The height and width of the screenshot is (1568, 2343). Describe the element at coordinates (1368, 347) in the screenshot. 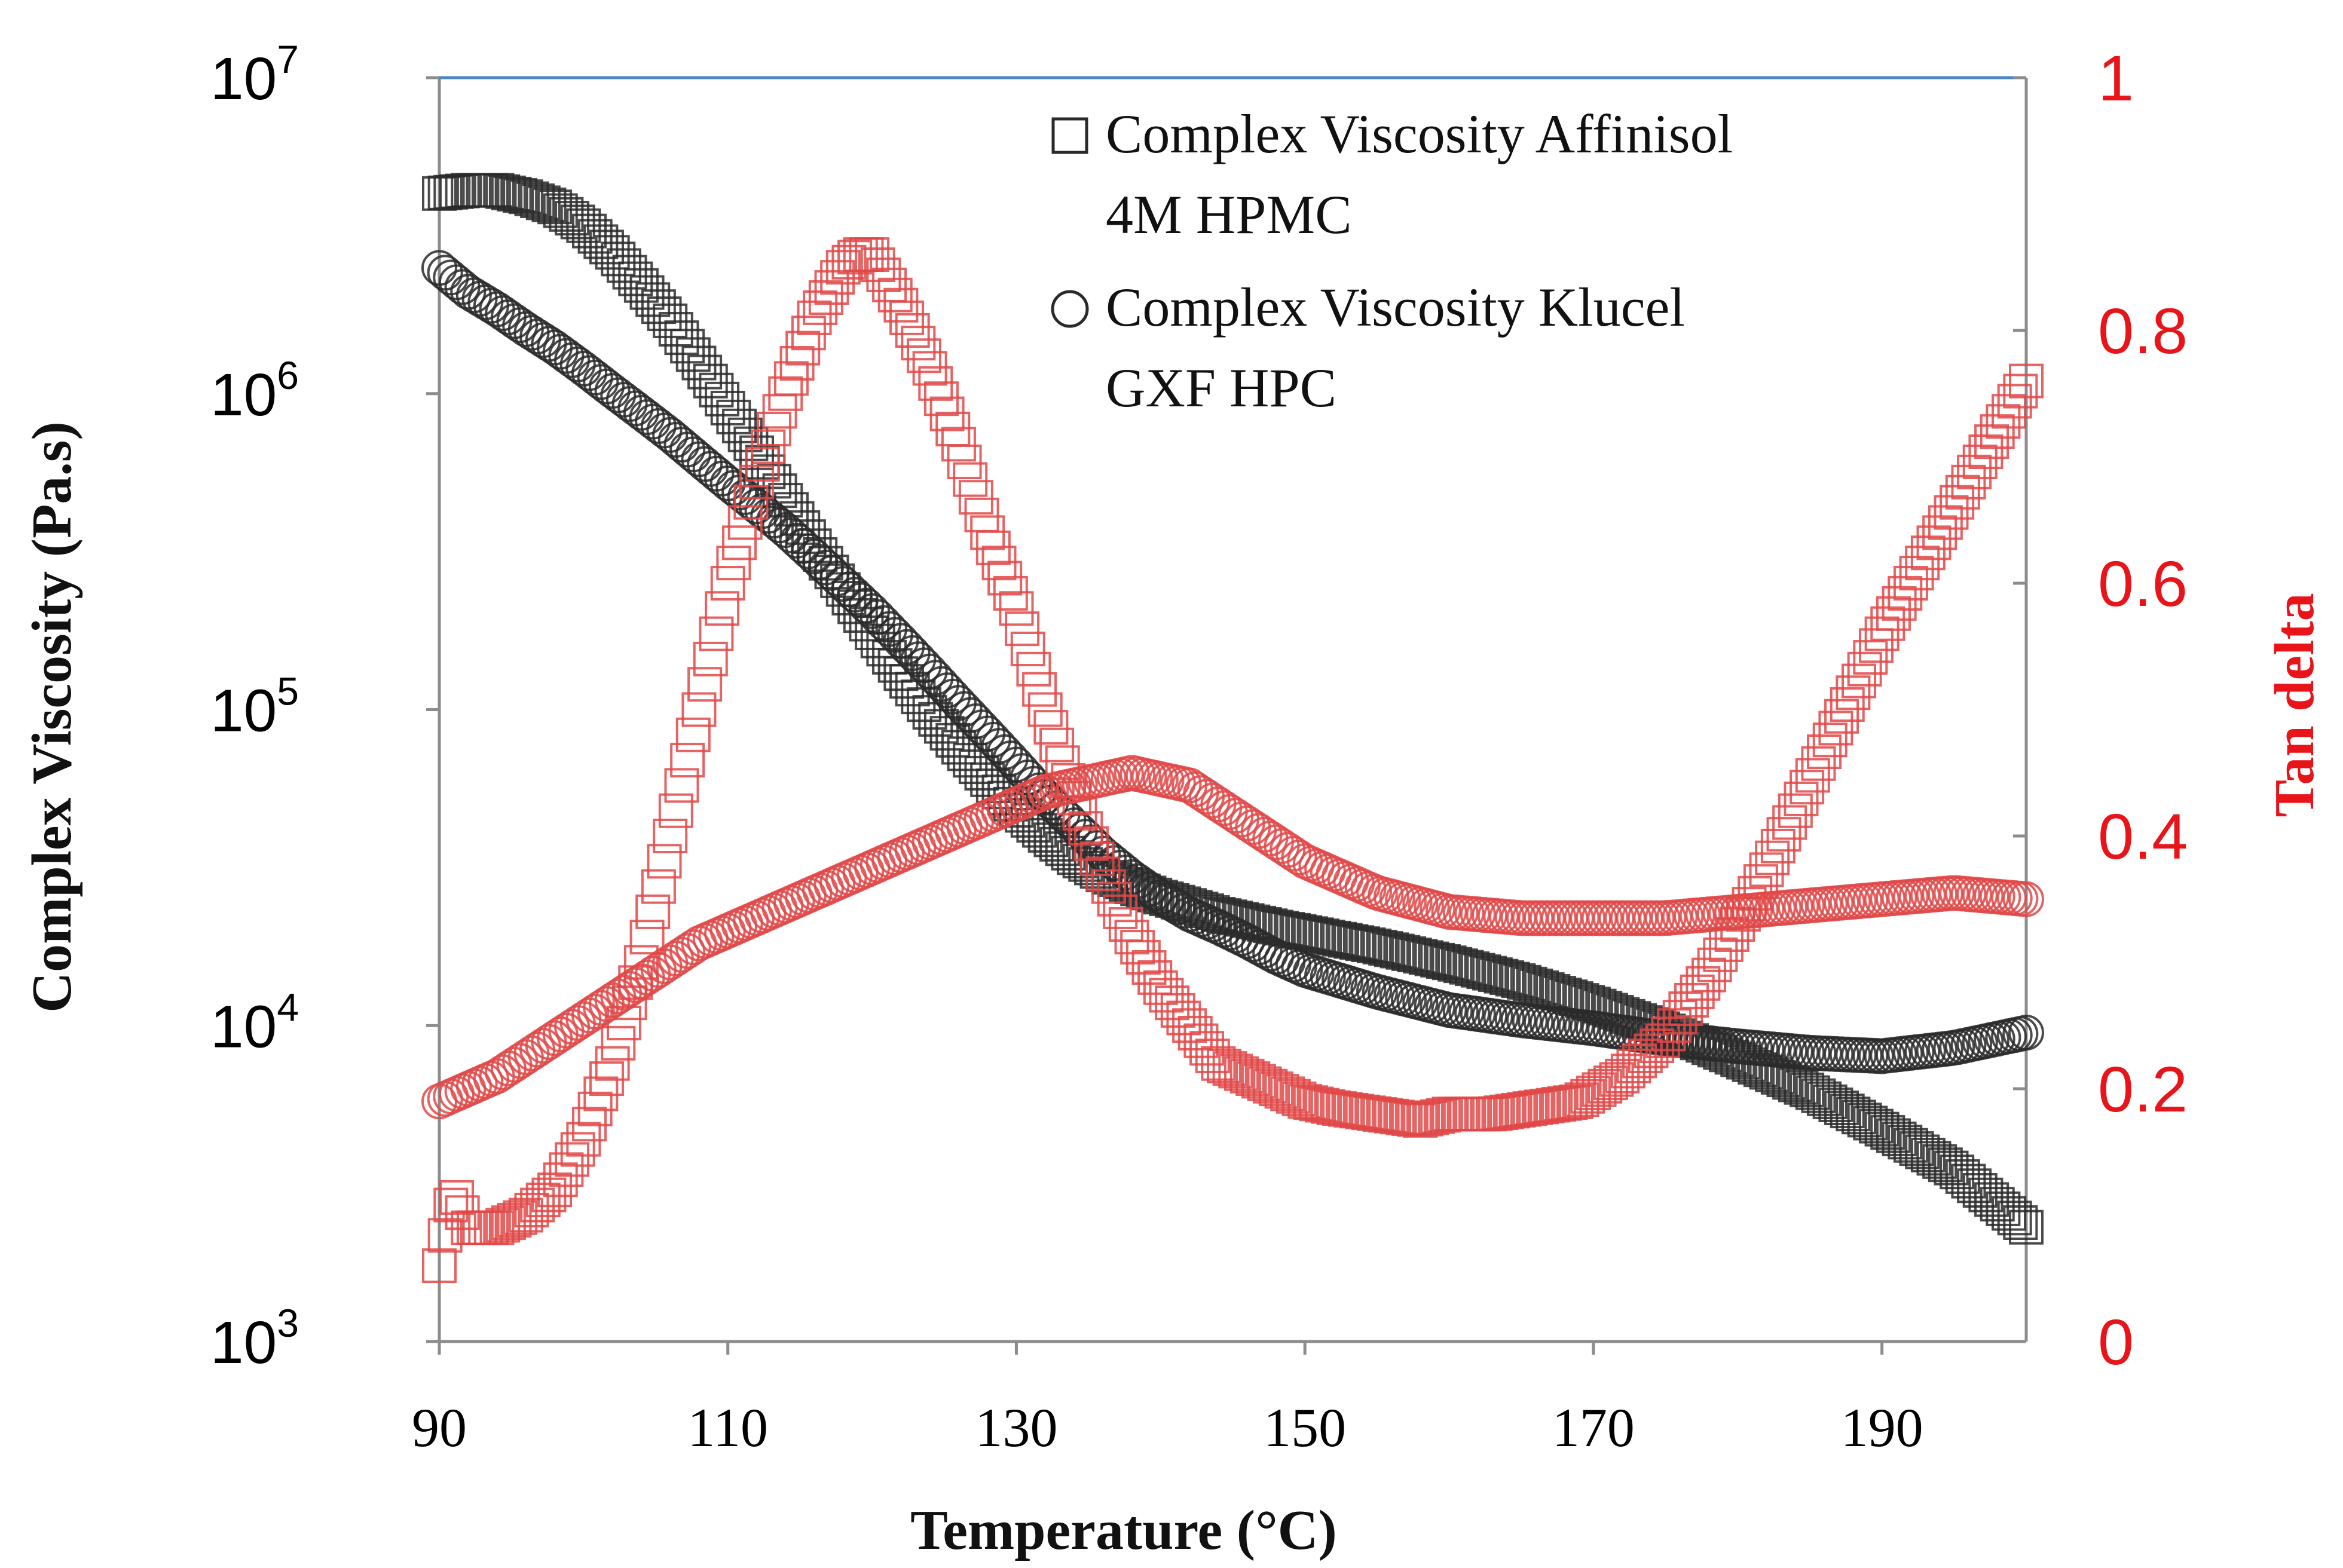

I see `legend-entry: Complex Viscosity Klucel GXF HPC` at that location.